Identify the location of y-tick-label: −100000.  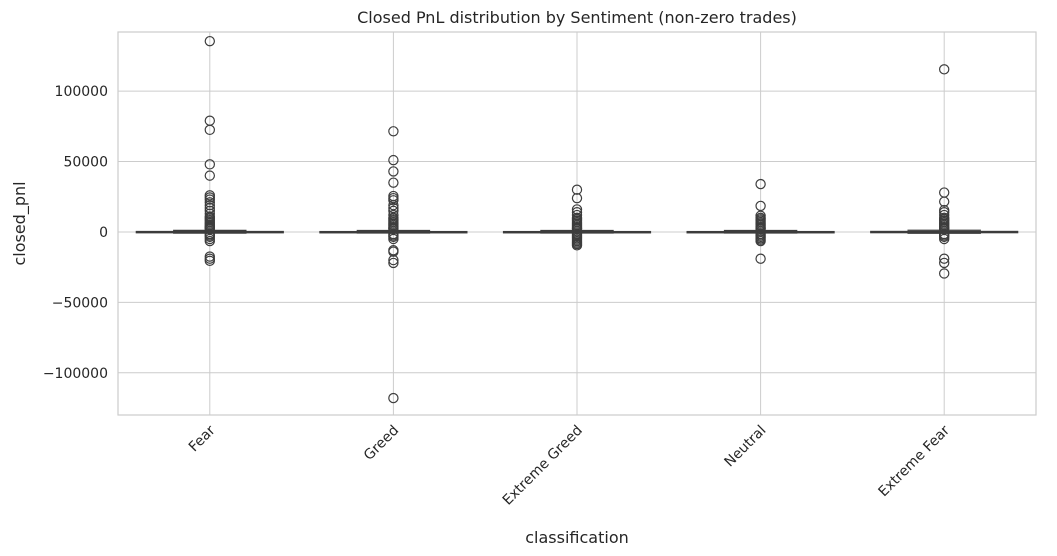
(75, 374).